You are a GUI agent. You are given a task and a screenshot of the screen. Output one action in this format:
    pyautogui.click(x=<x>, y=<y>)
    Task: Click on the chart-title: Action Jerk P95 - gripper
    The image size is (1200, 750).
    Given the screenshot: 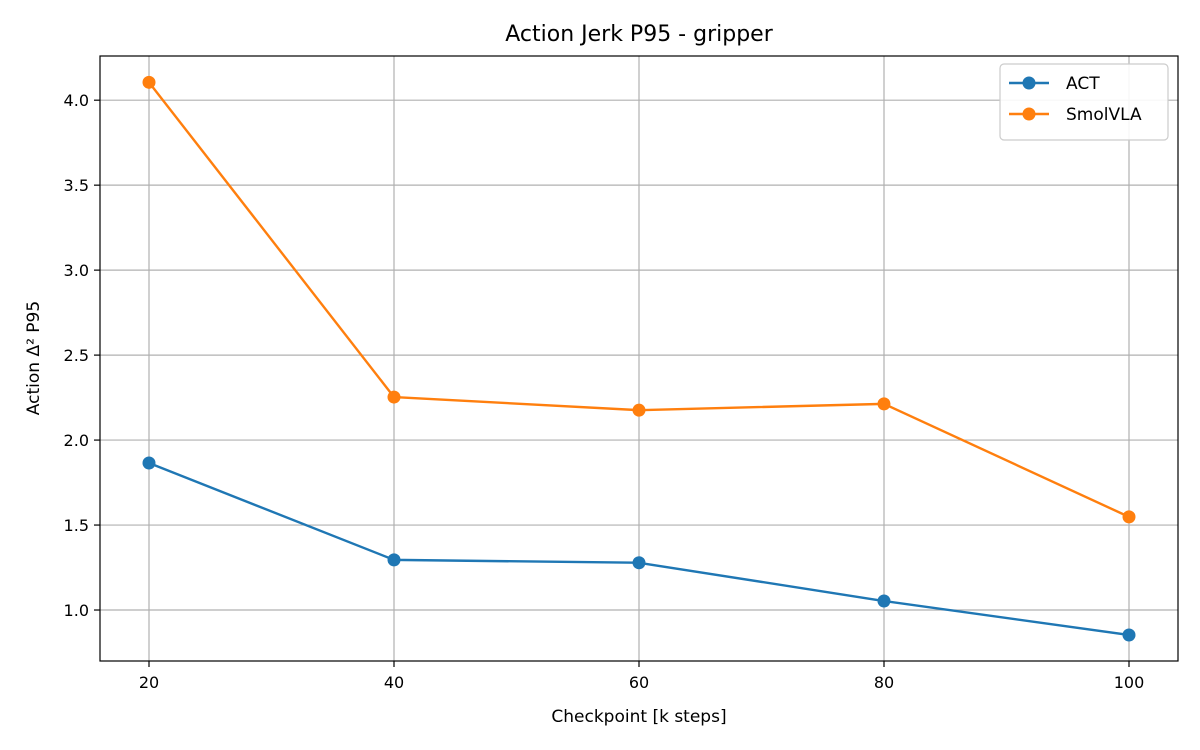 What is the action you would take?
    pyautogui.click(x=639, y=34)
    